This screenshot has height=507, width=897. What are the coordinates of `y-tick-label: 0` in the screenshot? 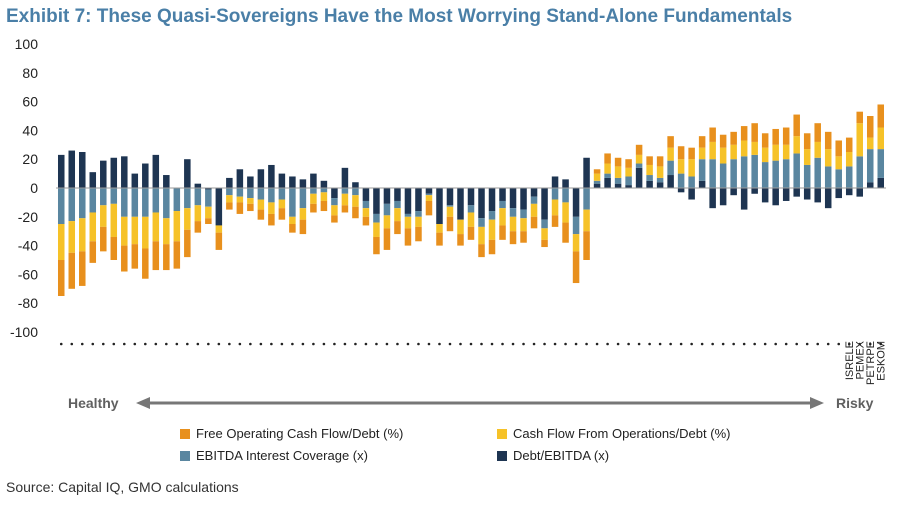 It's located at (34, 188).